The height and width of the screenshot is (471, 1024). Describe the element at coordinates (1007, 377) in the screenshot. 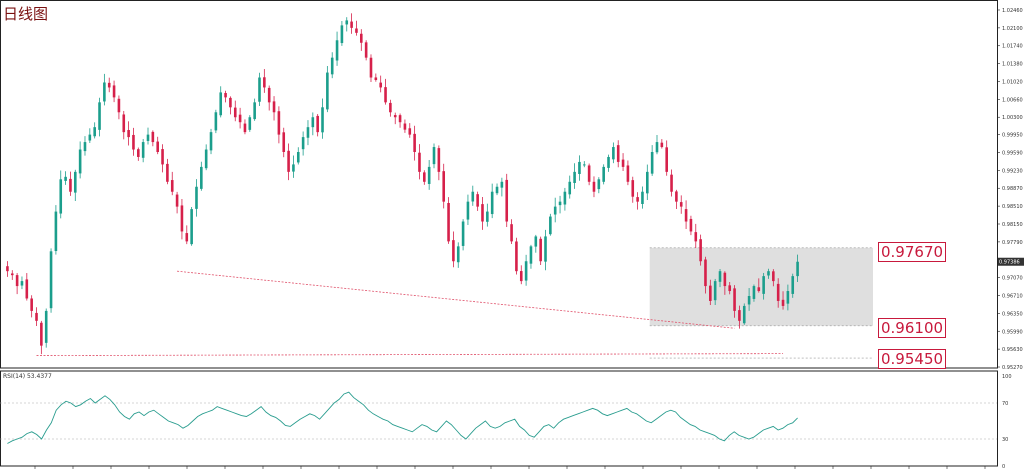

I see `rsi-axis-label: 100` at that location.